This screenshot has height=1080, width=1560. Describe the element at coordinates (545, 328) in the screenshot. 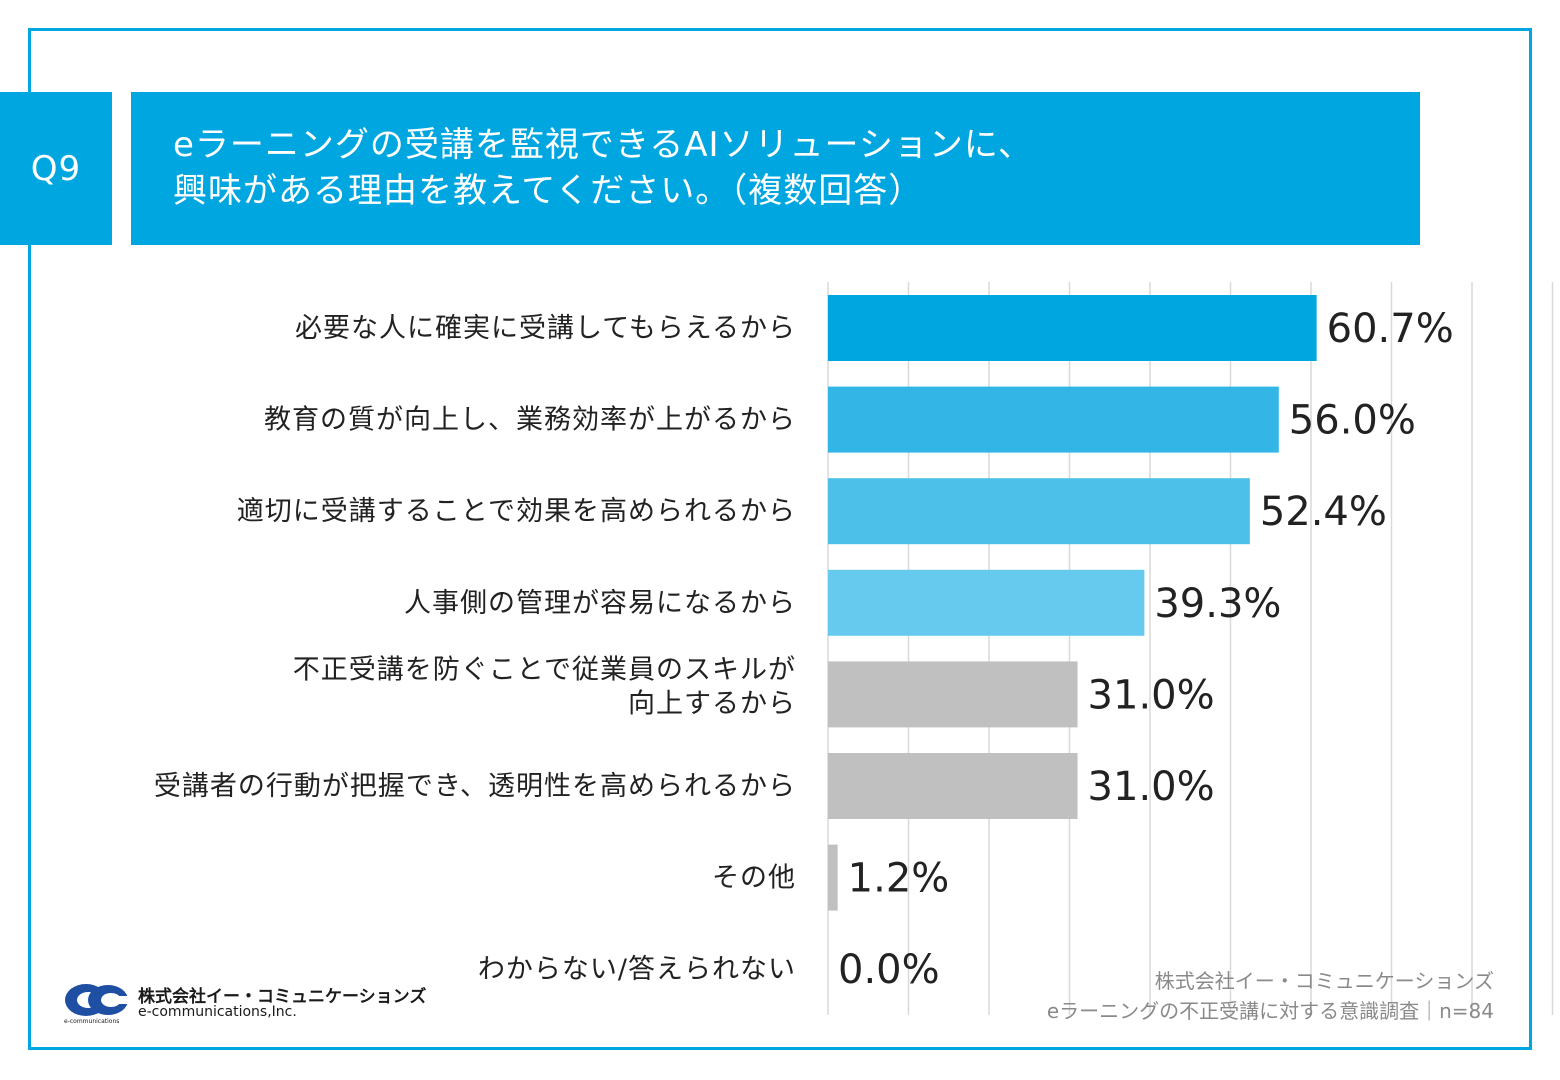

I see `category-label-0: 必要な人に確実に受講してもらえるから` at that location.